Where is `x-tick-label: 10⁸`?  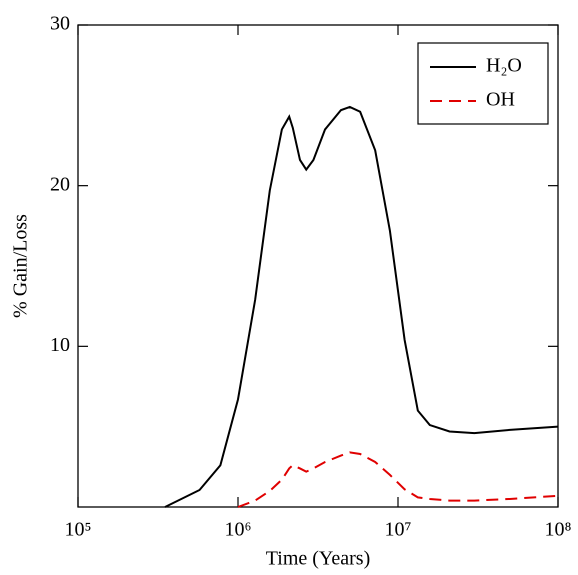
x-tick-label: 10⁸ is located at coordinates (558, 530).